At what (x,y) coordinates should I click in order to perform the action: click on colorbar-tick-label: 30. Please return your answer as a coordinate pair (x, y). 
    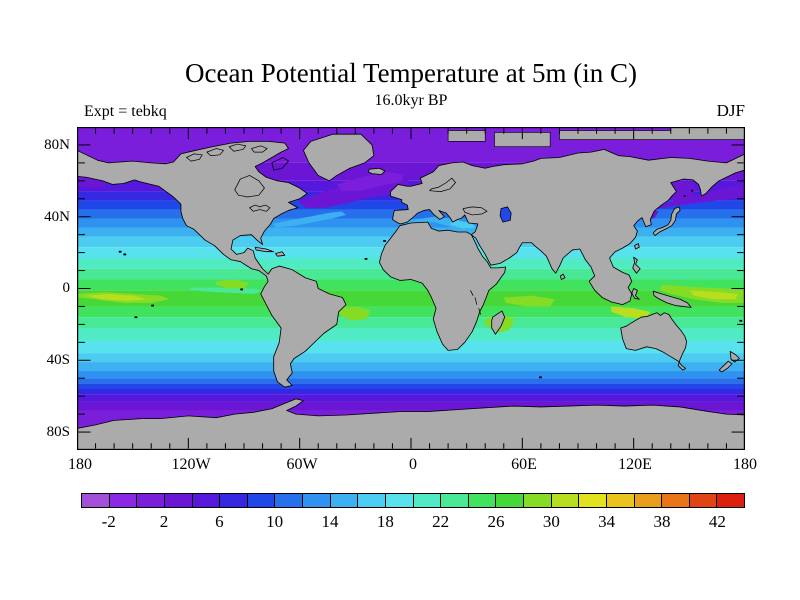
    Looking at the image, I should click on (551, 521).